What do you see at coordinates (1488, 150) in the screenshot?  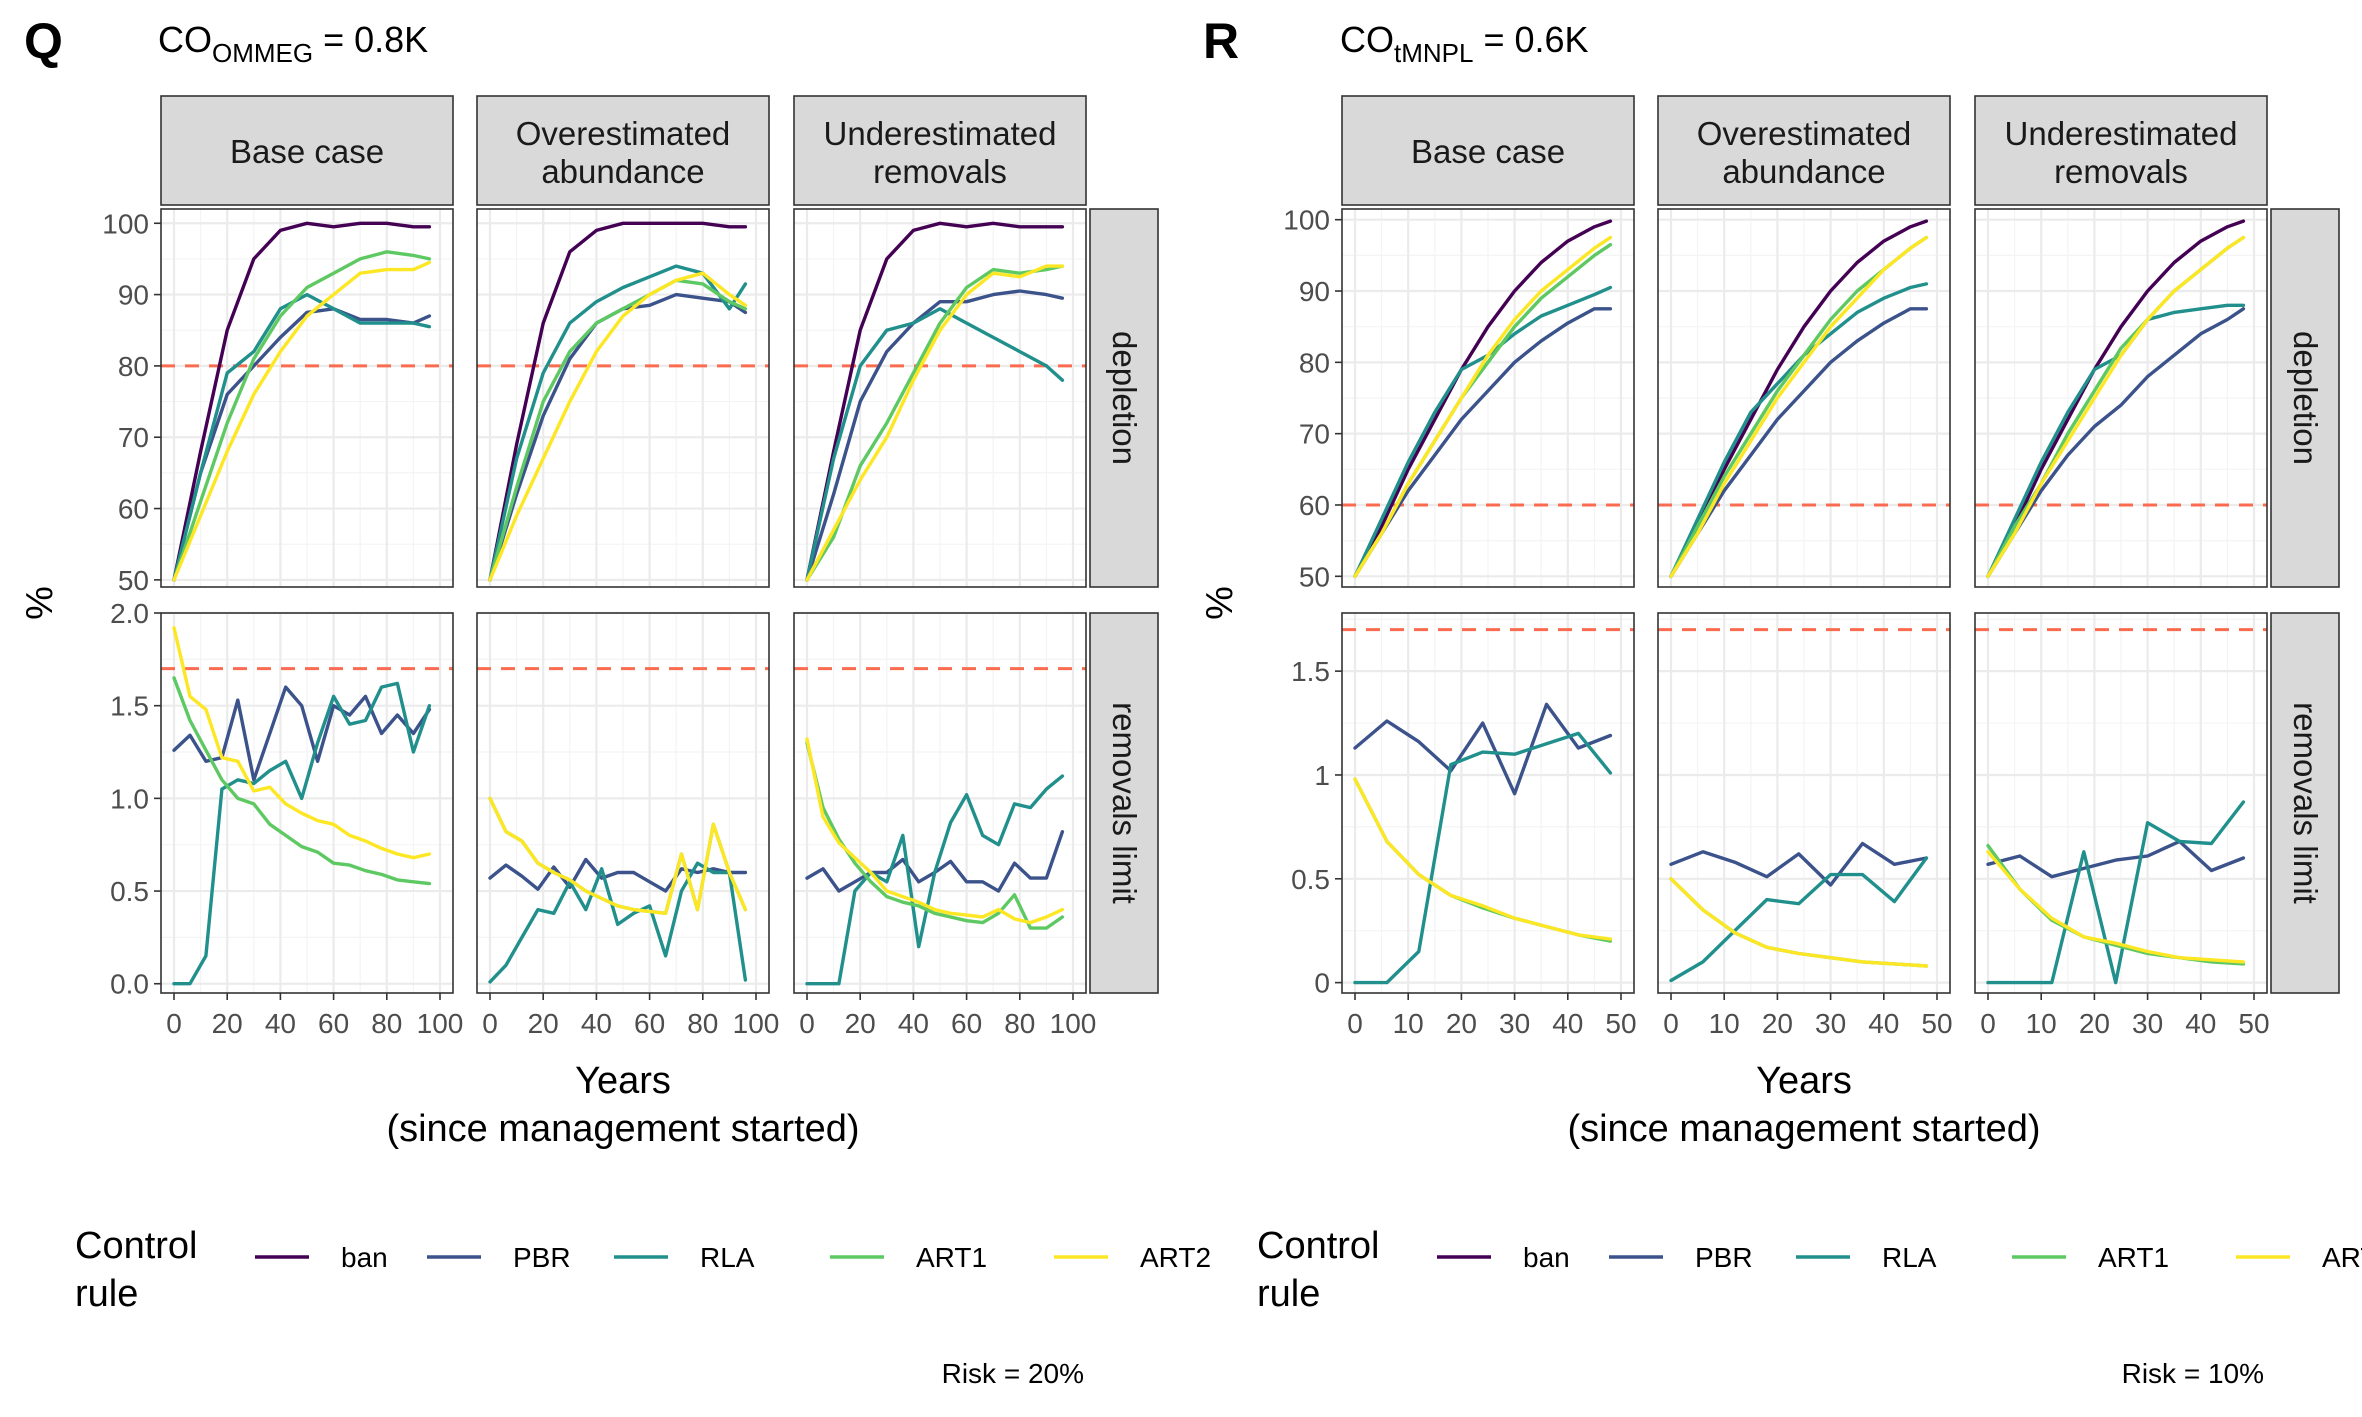 I see `facet-strip-r-col-1: Base case` at bounding box center [1488, 150].